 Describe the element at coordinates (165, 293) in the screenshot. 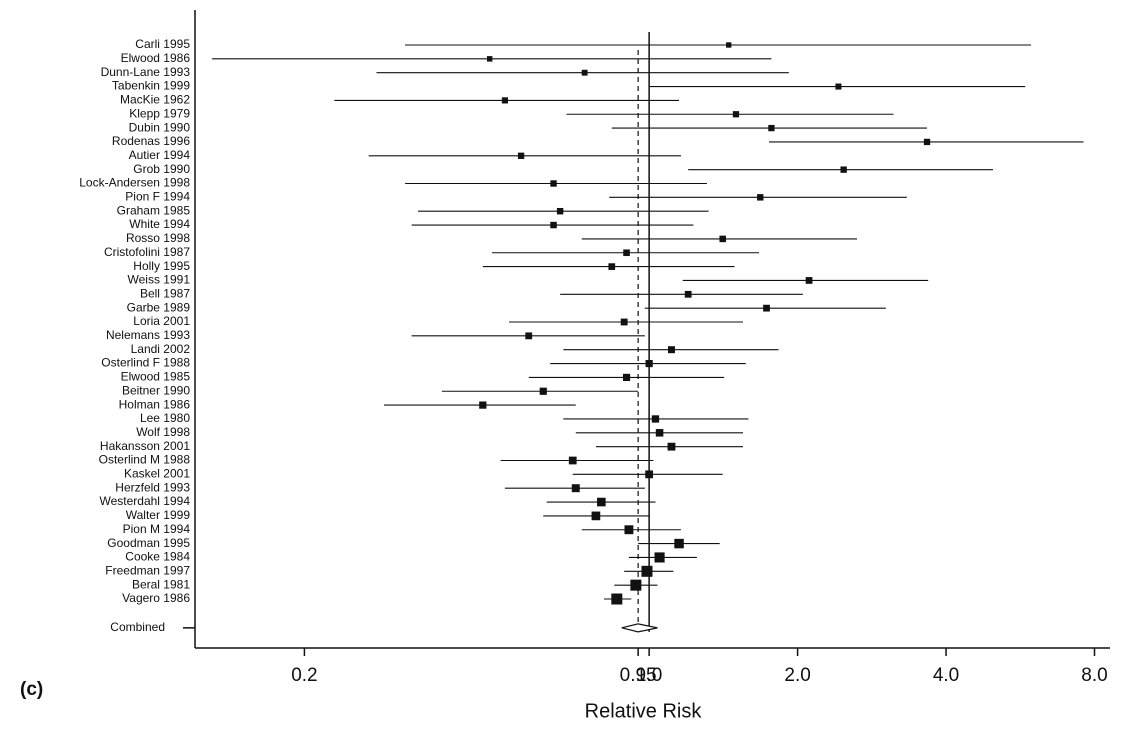

I see `study-label: Bell 1987` at that location.